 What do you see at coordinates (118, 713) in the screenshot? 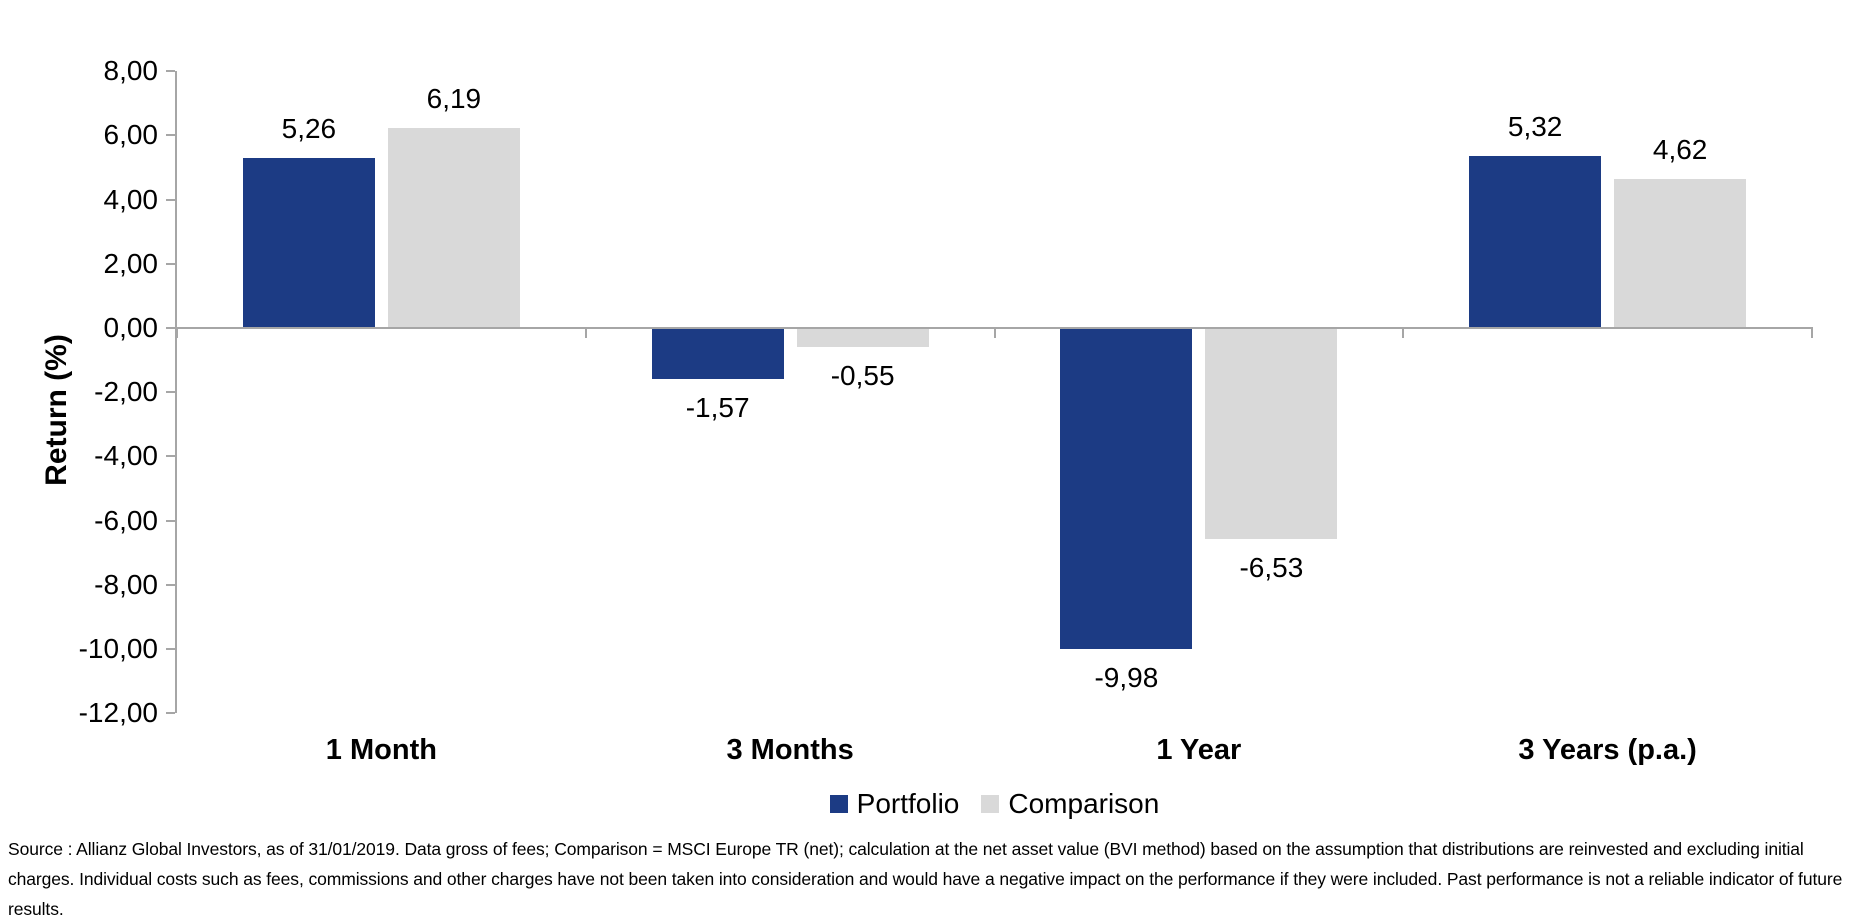
I see `y-tick-label: -12,00` at bounding box center [118, 713].